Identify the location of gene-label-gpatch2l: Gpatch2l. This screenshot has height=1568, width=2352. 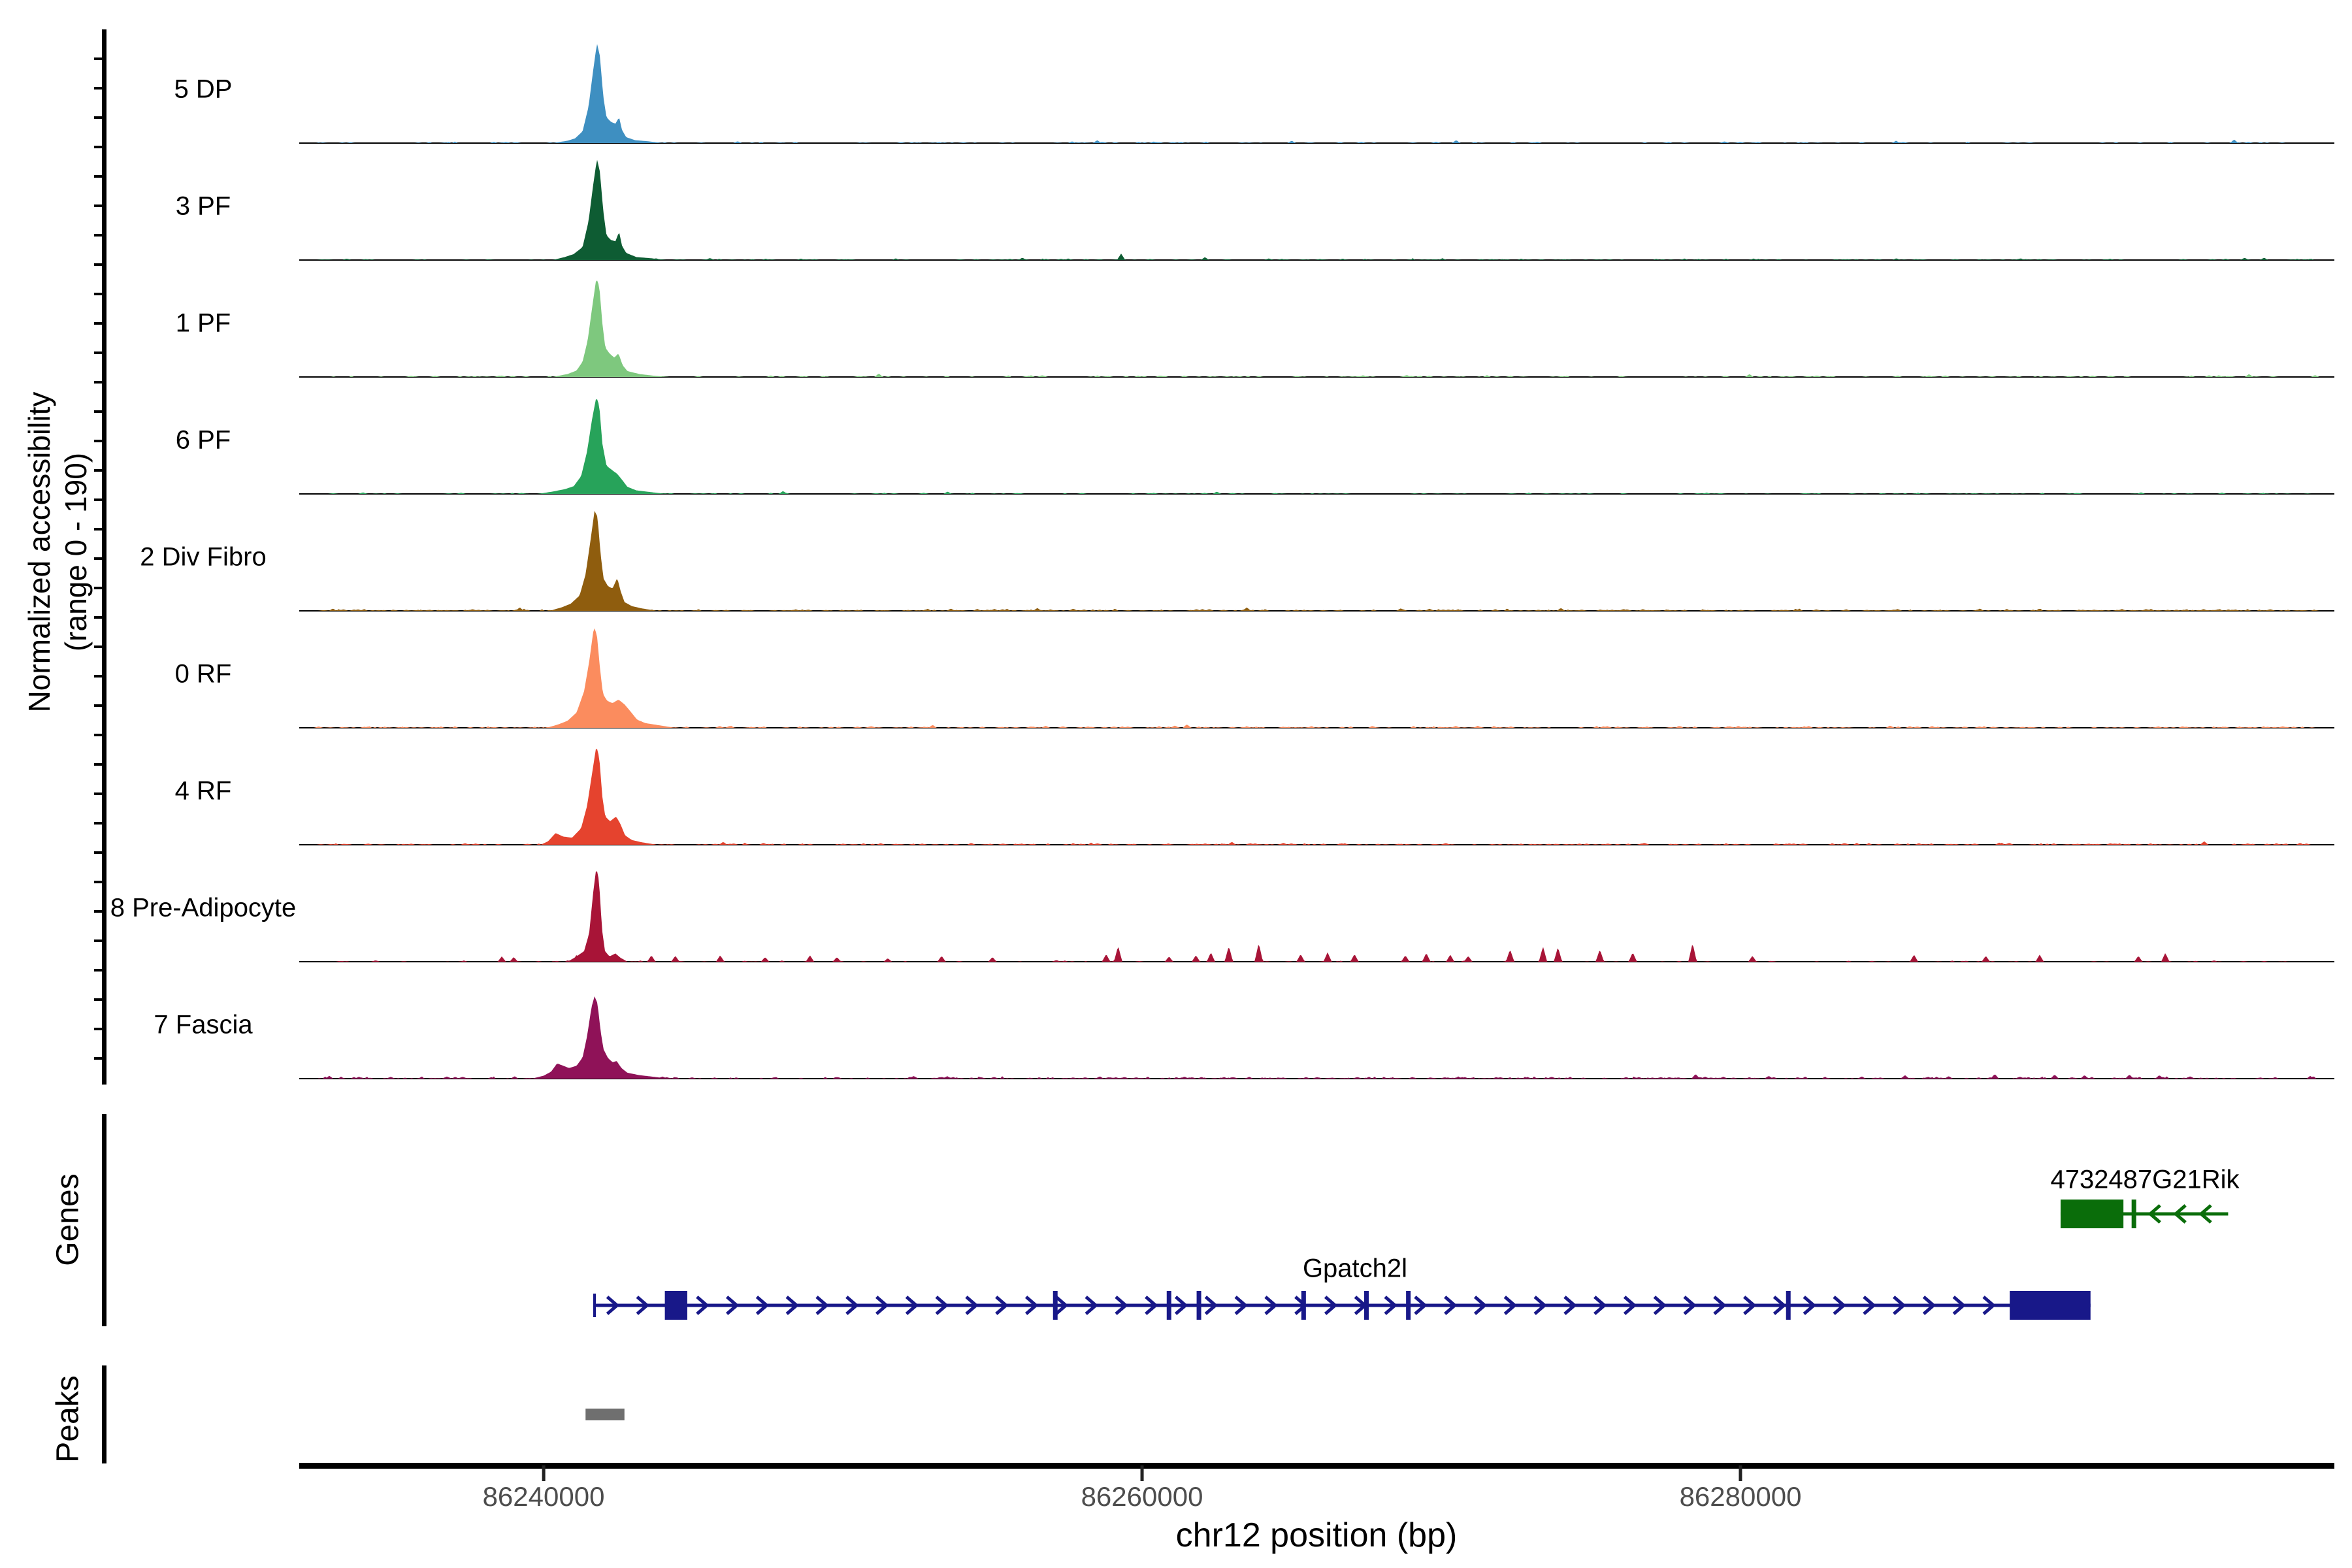
(1355, 1268).